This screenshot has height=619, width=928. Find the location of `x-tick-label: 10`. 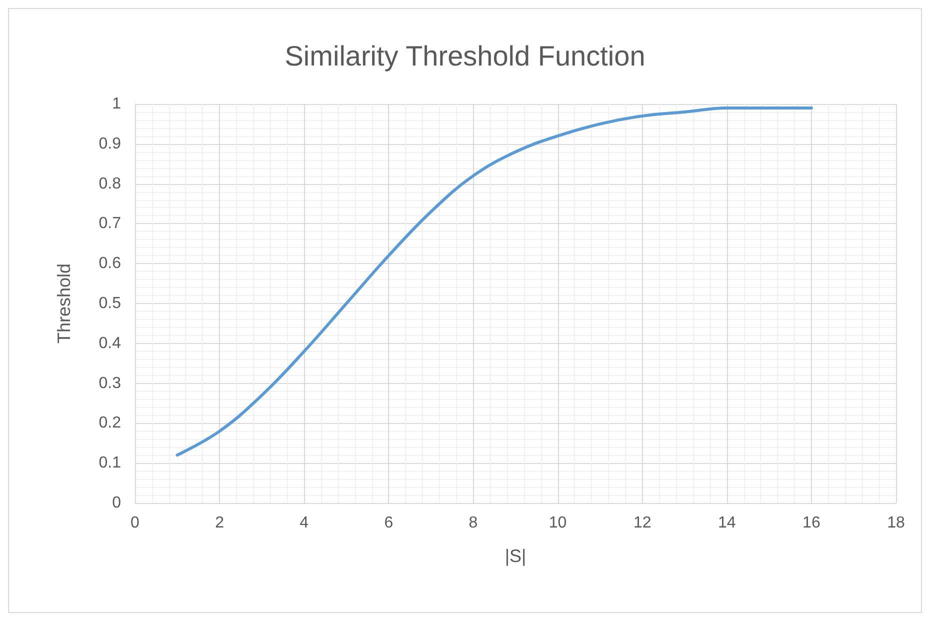

x-tick-label: 10 is located at coordinates (557, 523).